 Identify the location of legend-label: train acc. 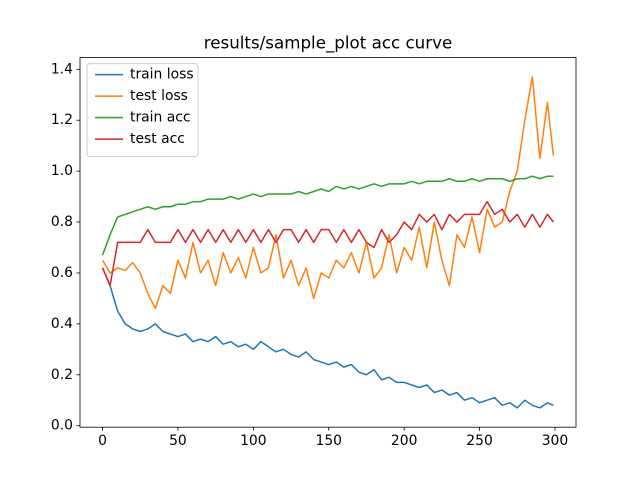
(160, 118).